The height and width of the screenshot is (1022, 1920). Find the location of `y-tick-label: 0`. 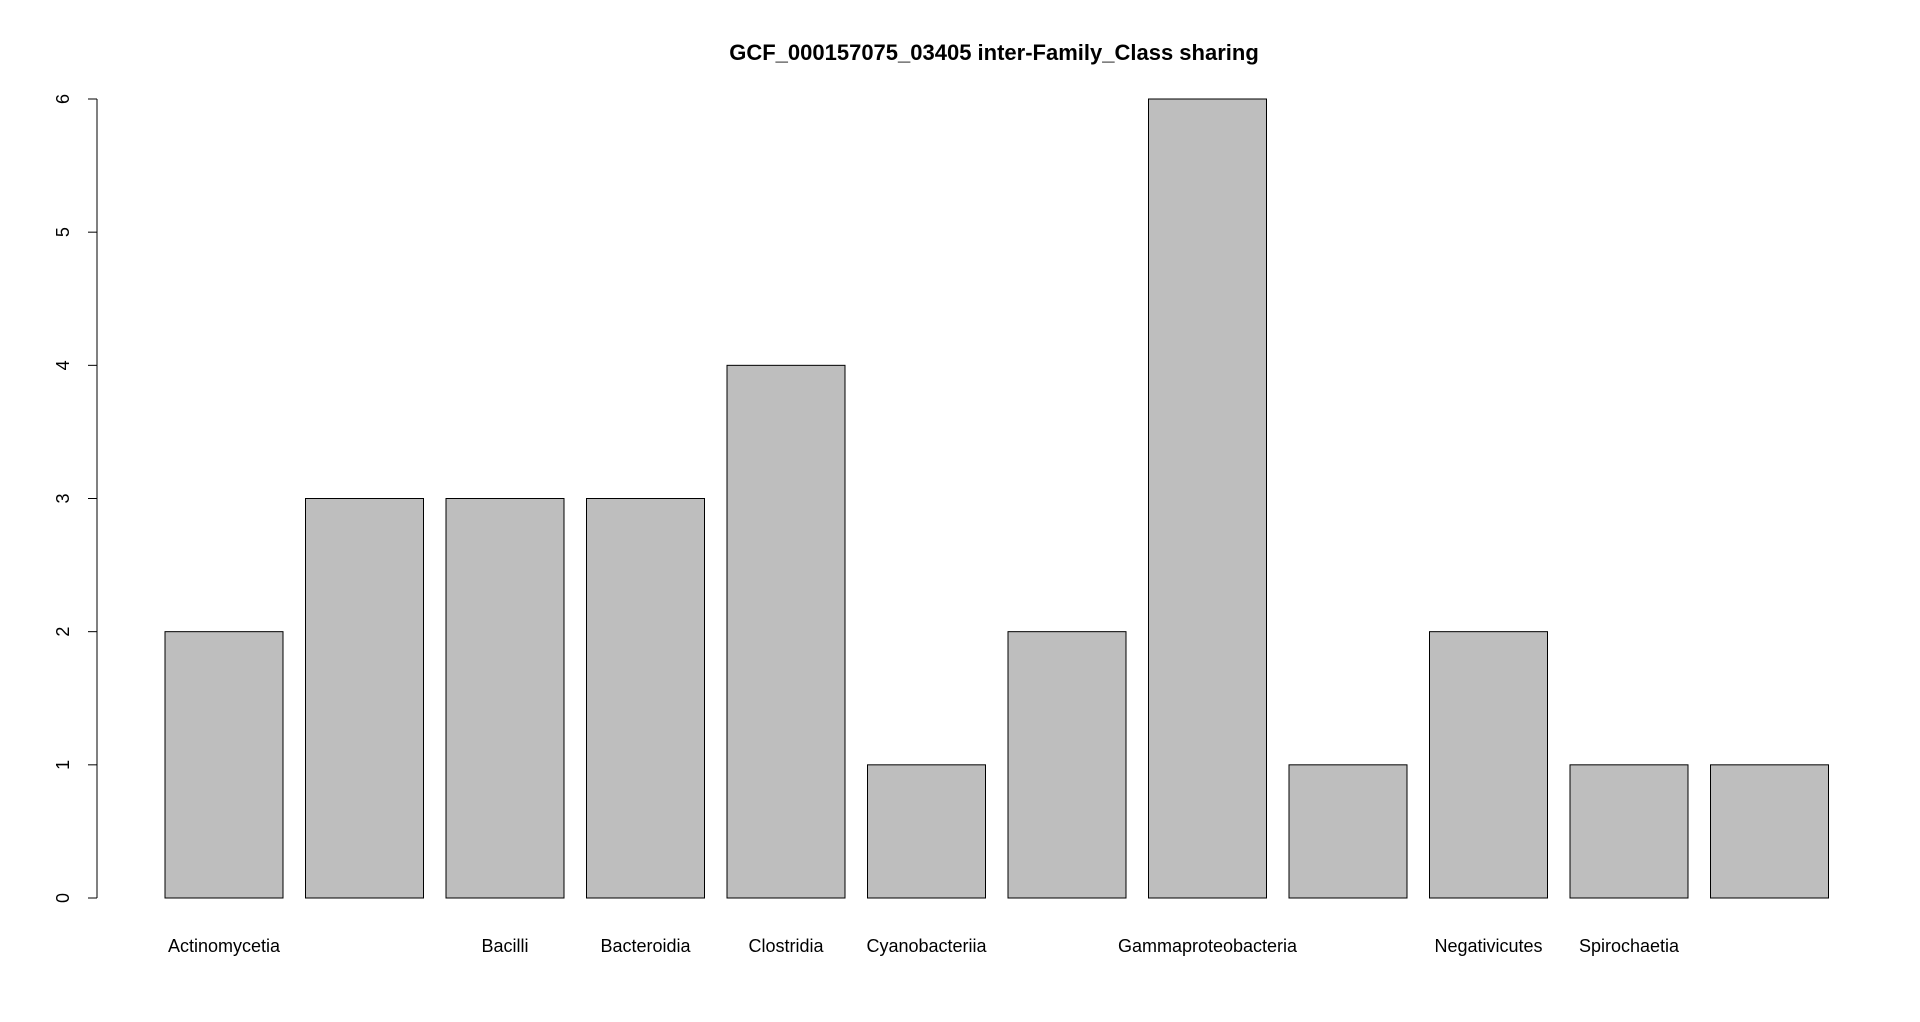

y-tick-label: 0 is located at coordinates (63, 898).